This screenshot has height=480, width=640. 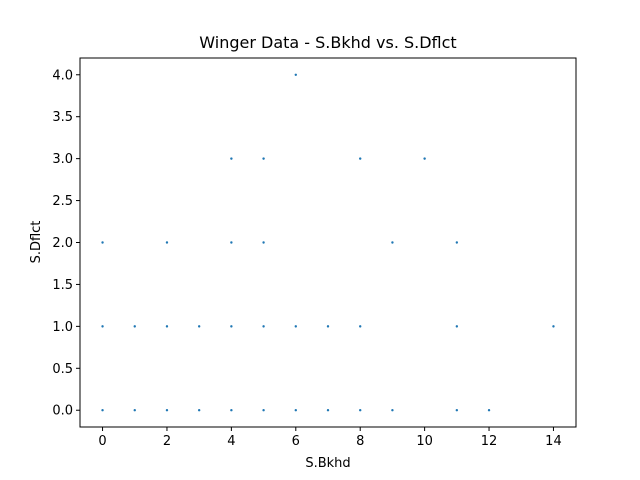 What do you see at coordinates (327, 42) in the screenshot?
I see `chart-title: Winger Data - S.Bkhd vs. S.Dflct` at bounding box center [327, 42].